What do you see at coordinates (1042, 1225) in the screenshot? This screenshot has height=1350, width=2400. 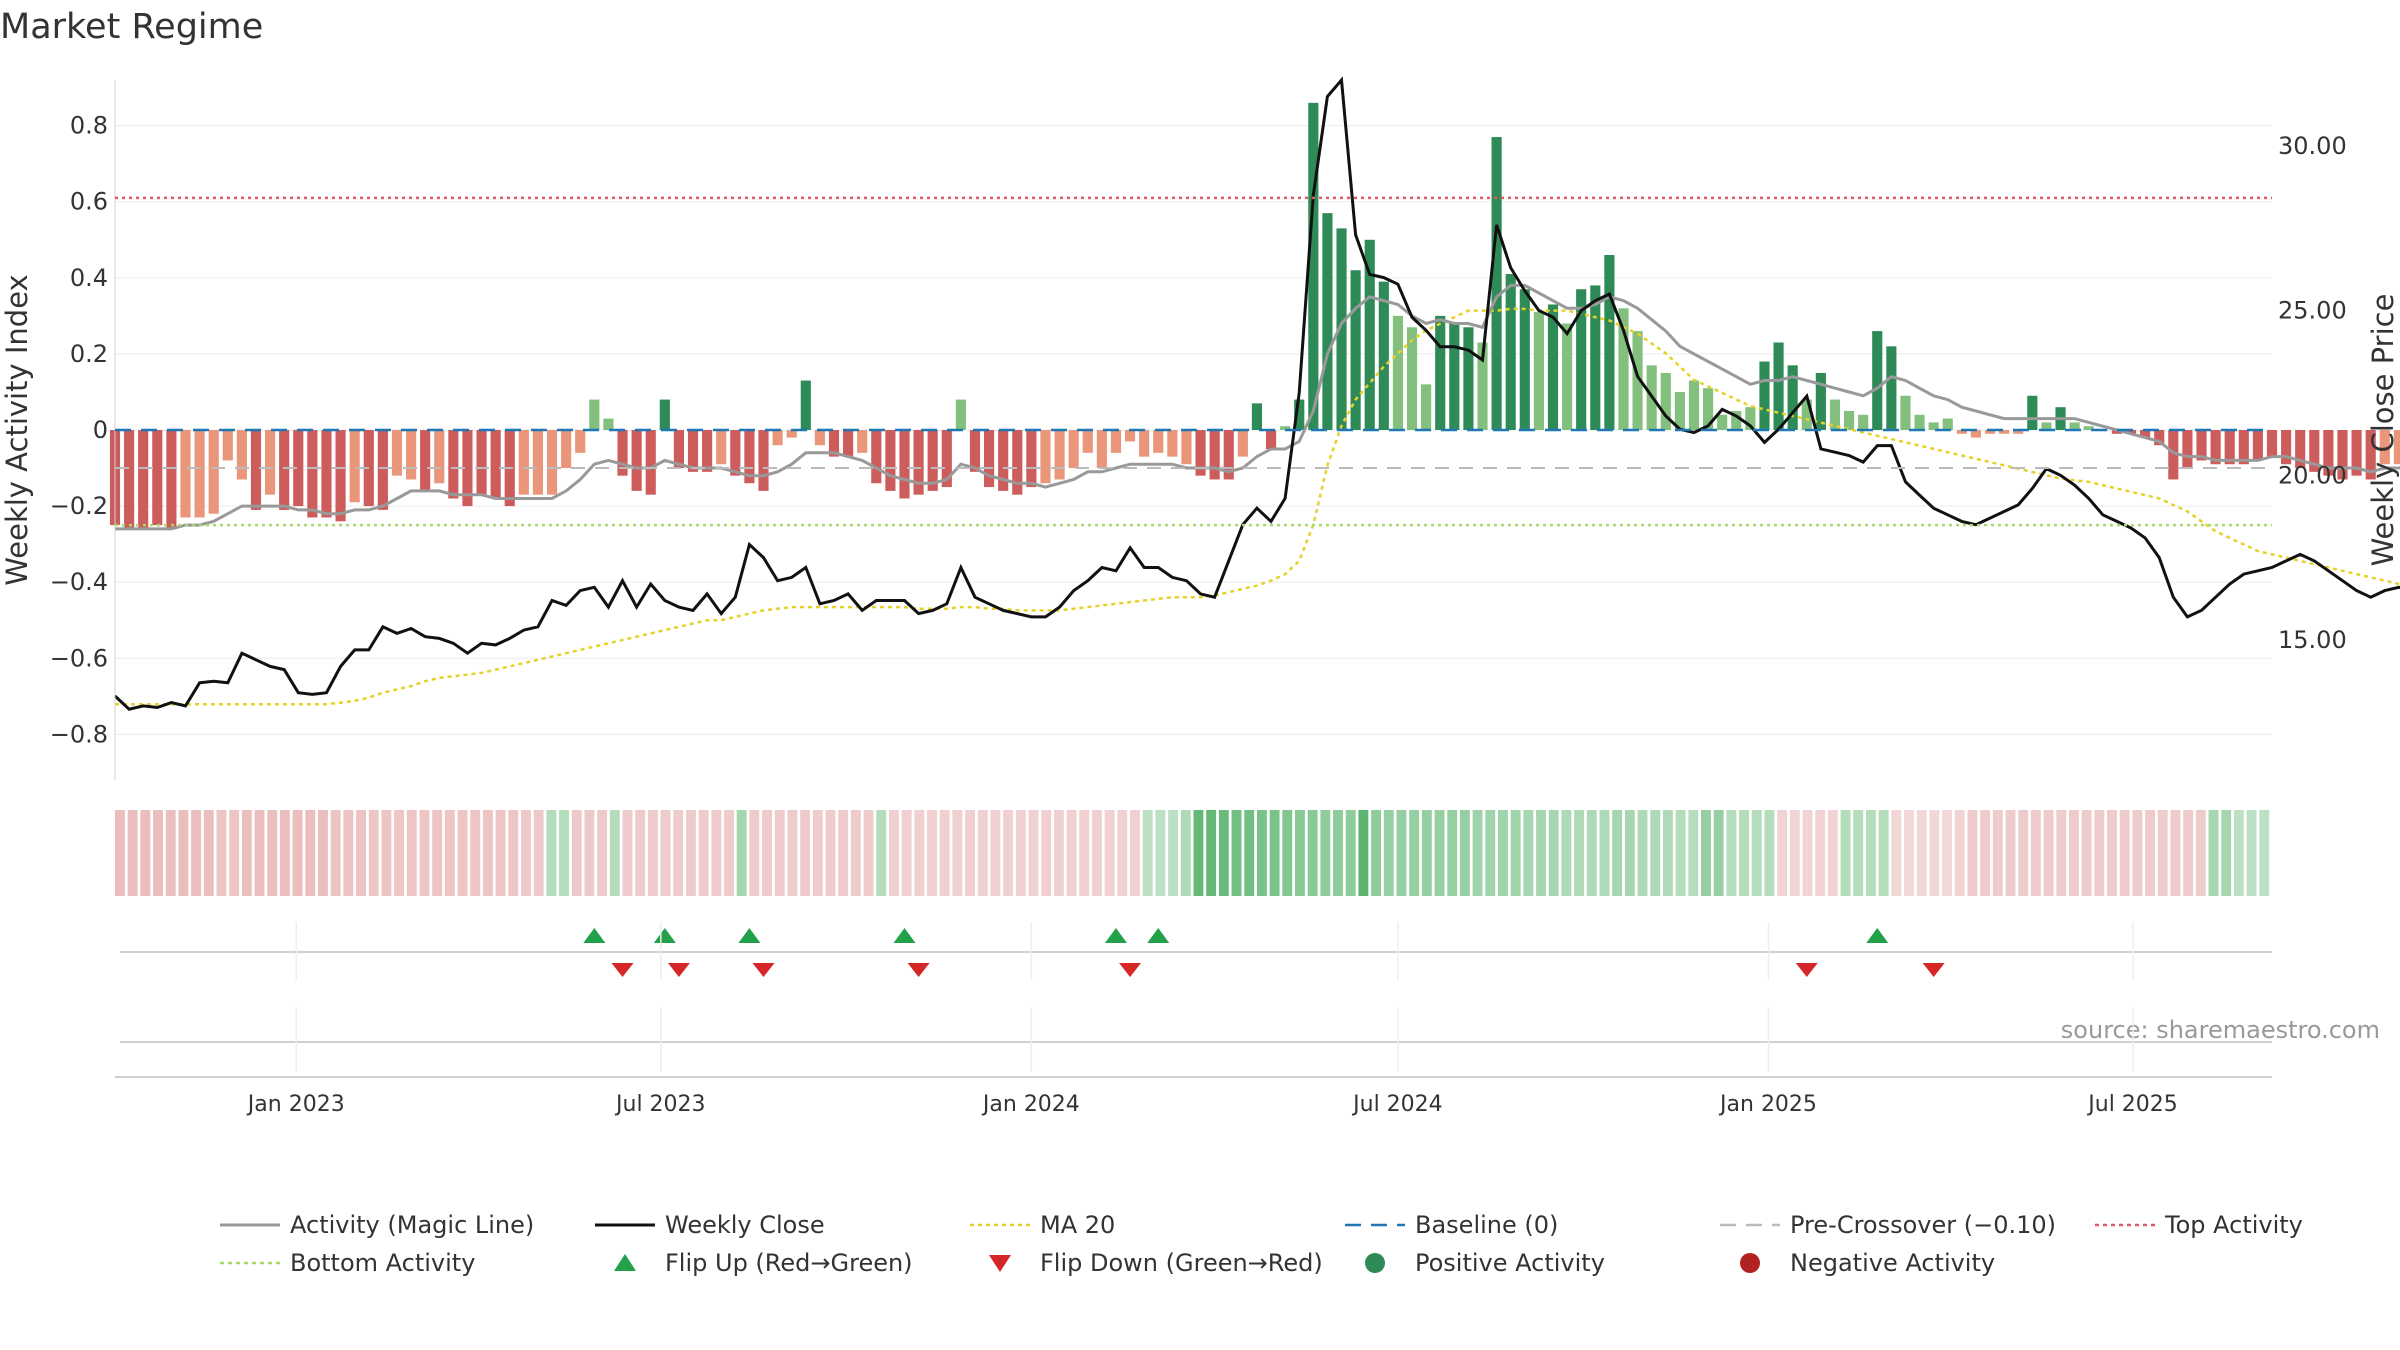 I see `legend-item: MA 20` at bounding box center [1042, 1225].